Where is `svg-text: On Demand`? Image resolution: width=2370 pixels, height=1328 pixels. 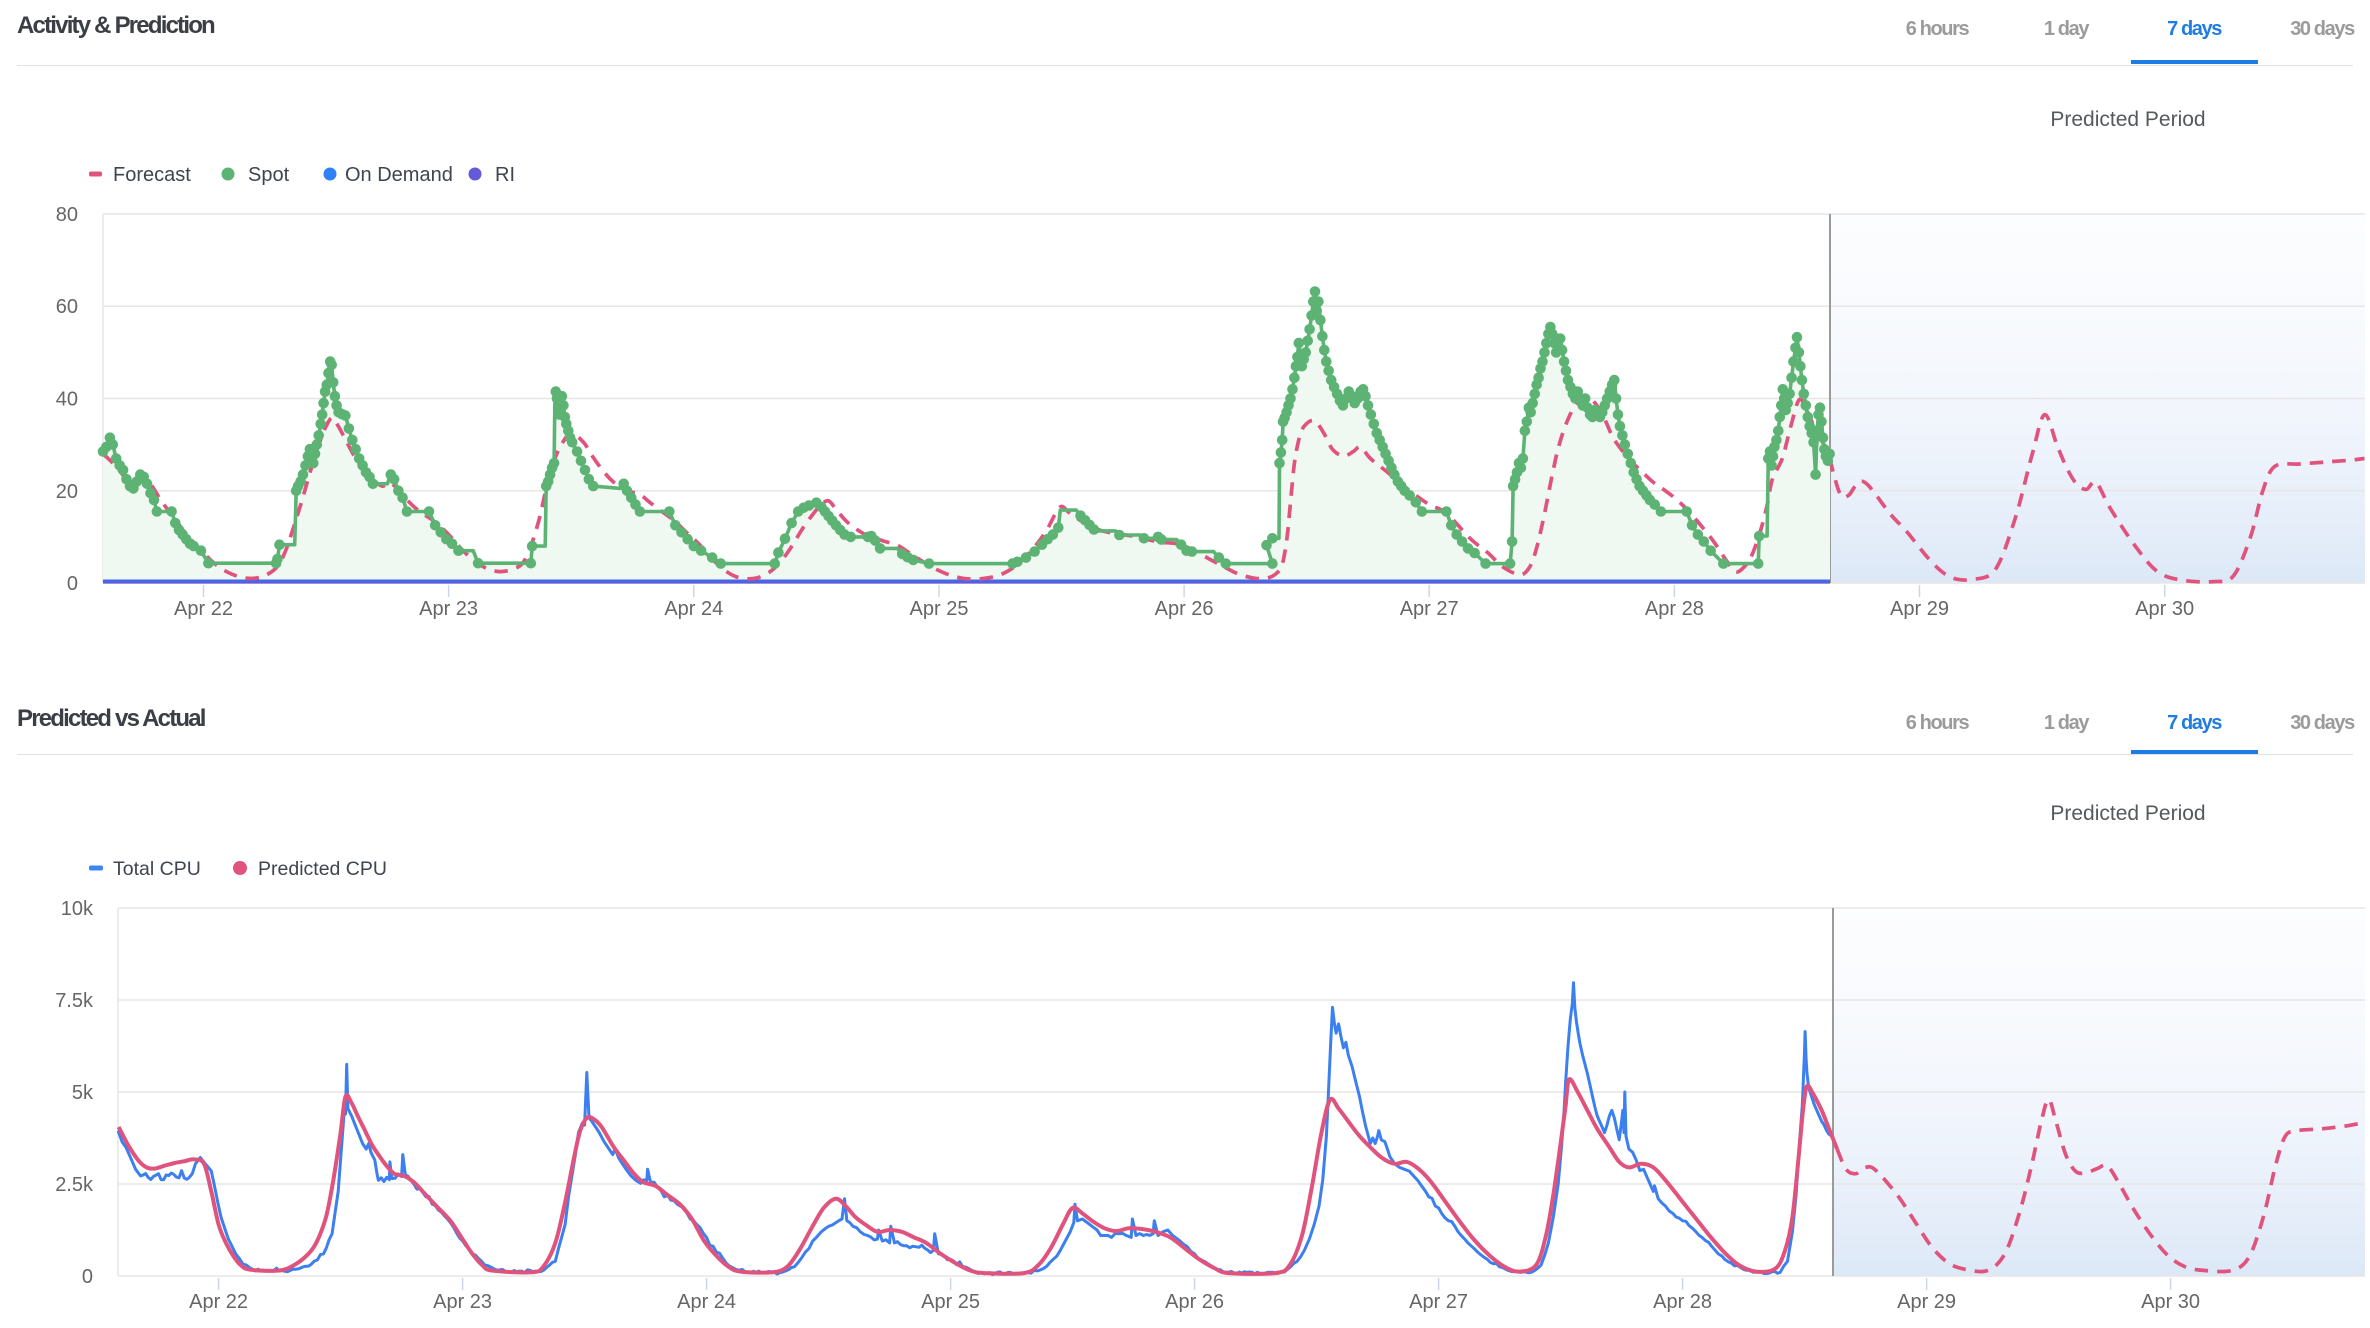 svg-text: On Demand is located at coordinates (399, 175).